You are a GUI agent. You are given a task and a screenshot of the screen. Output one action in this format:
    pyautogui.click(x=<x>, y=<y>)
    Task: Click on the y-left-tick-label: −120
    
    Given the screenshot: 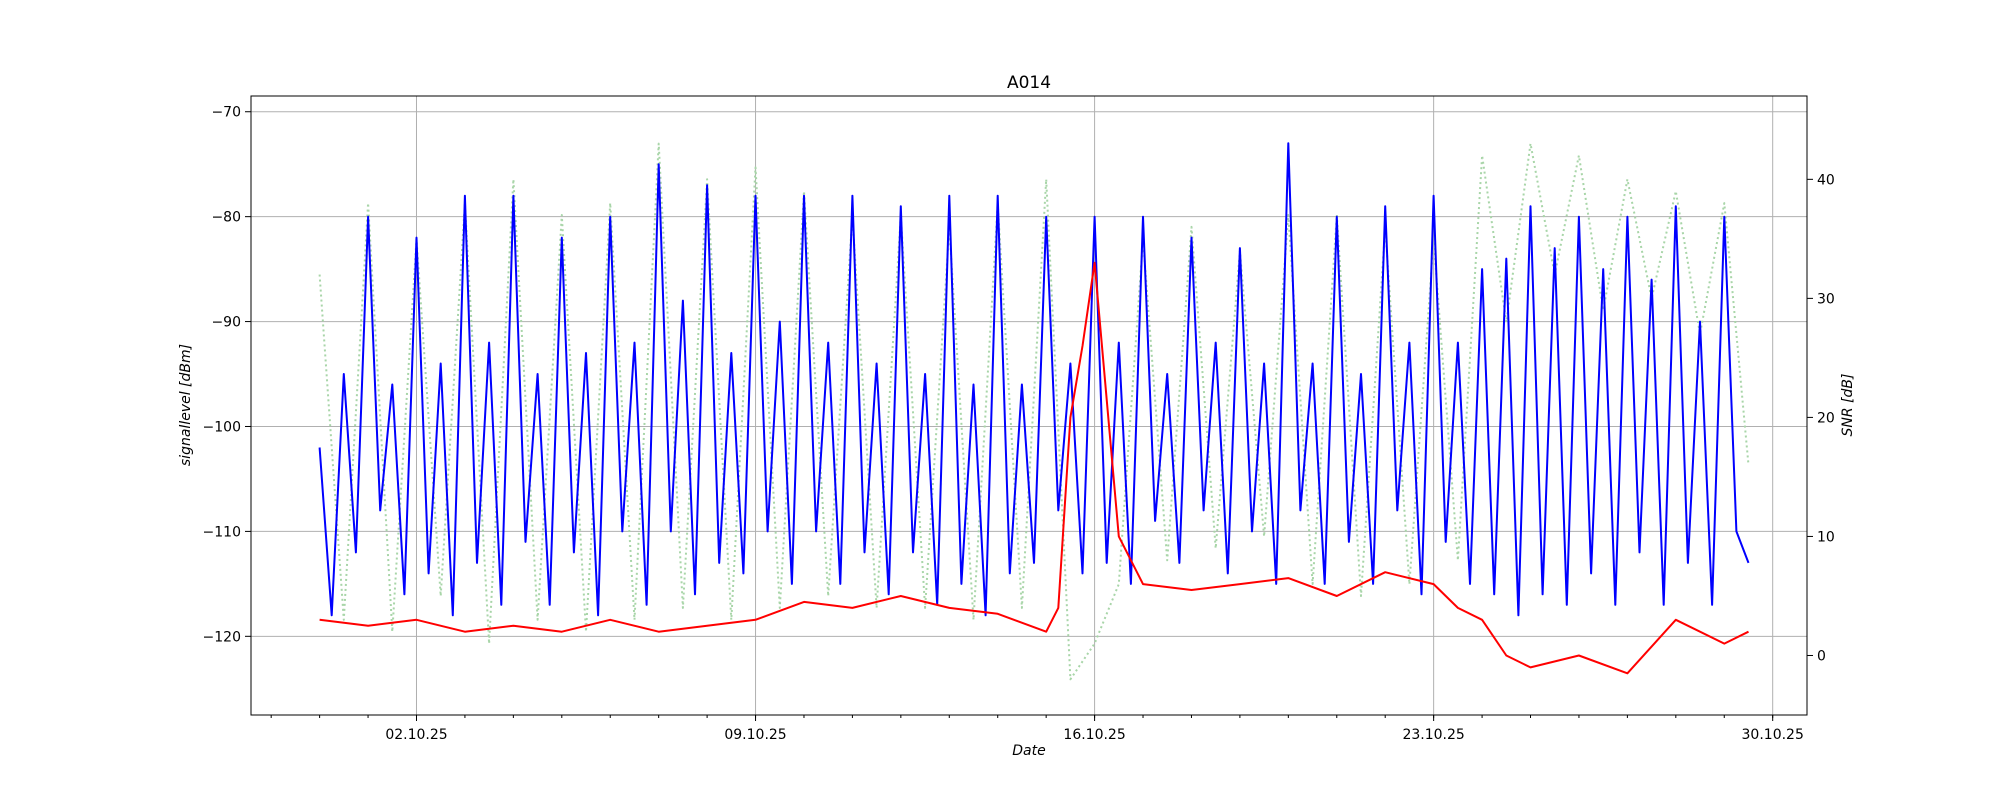 What is the action you would take?
    pyautogui.click(x=222, y=637)
    